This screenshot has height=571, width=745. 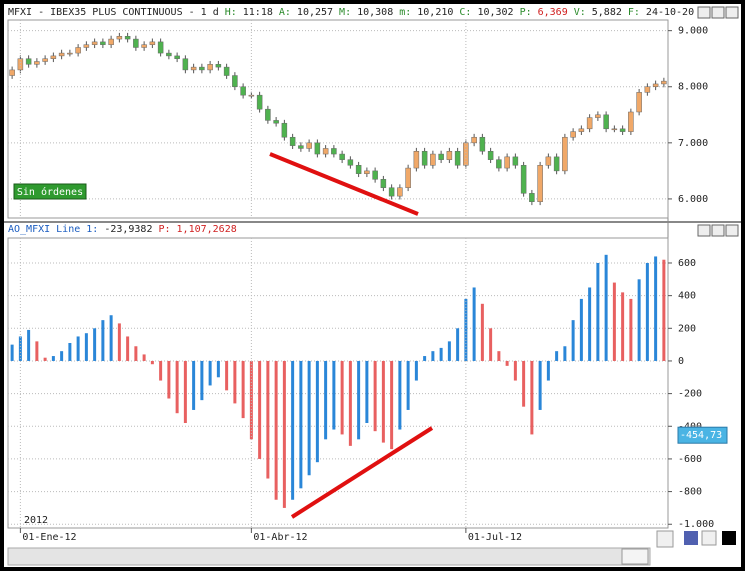 I want to click on pin-icon, so click(x=709, y=538).